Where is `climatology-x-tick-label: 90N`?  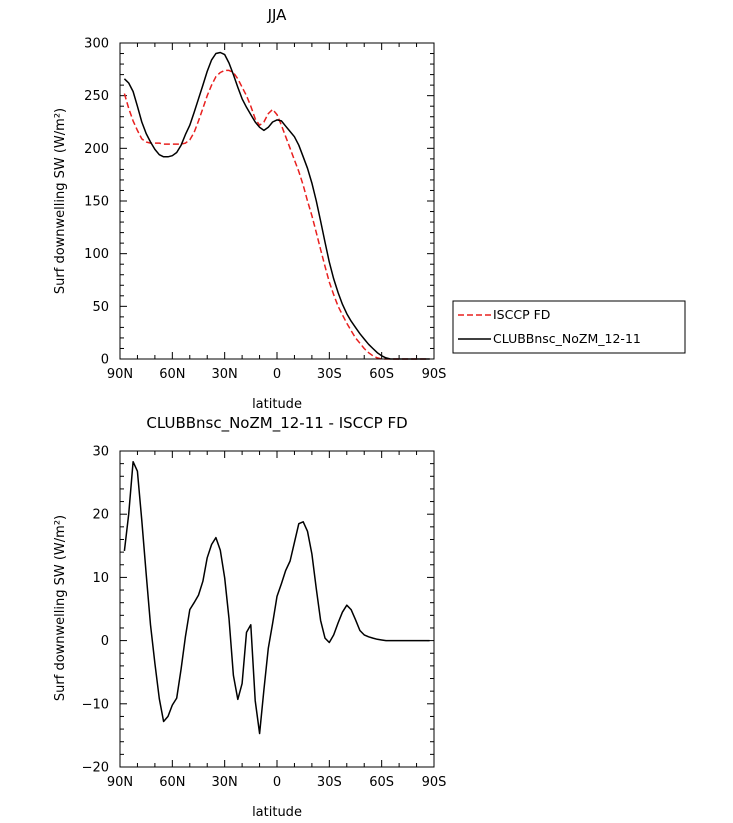
climatology-x-tick-label: 90N is located at coordinates (120, 374).